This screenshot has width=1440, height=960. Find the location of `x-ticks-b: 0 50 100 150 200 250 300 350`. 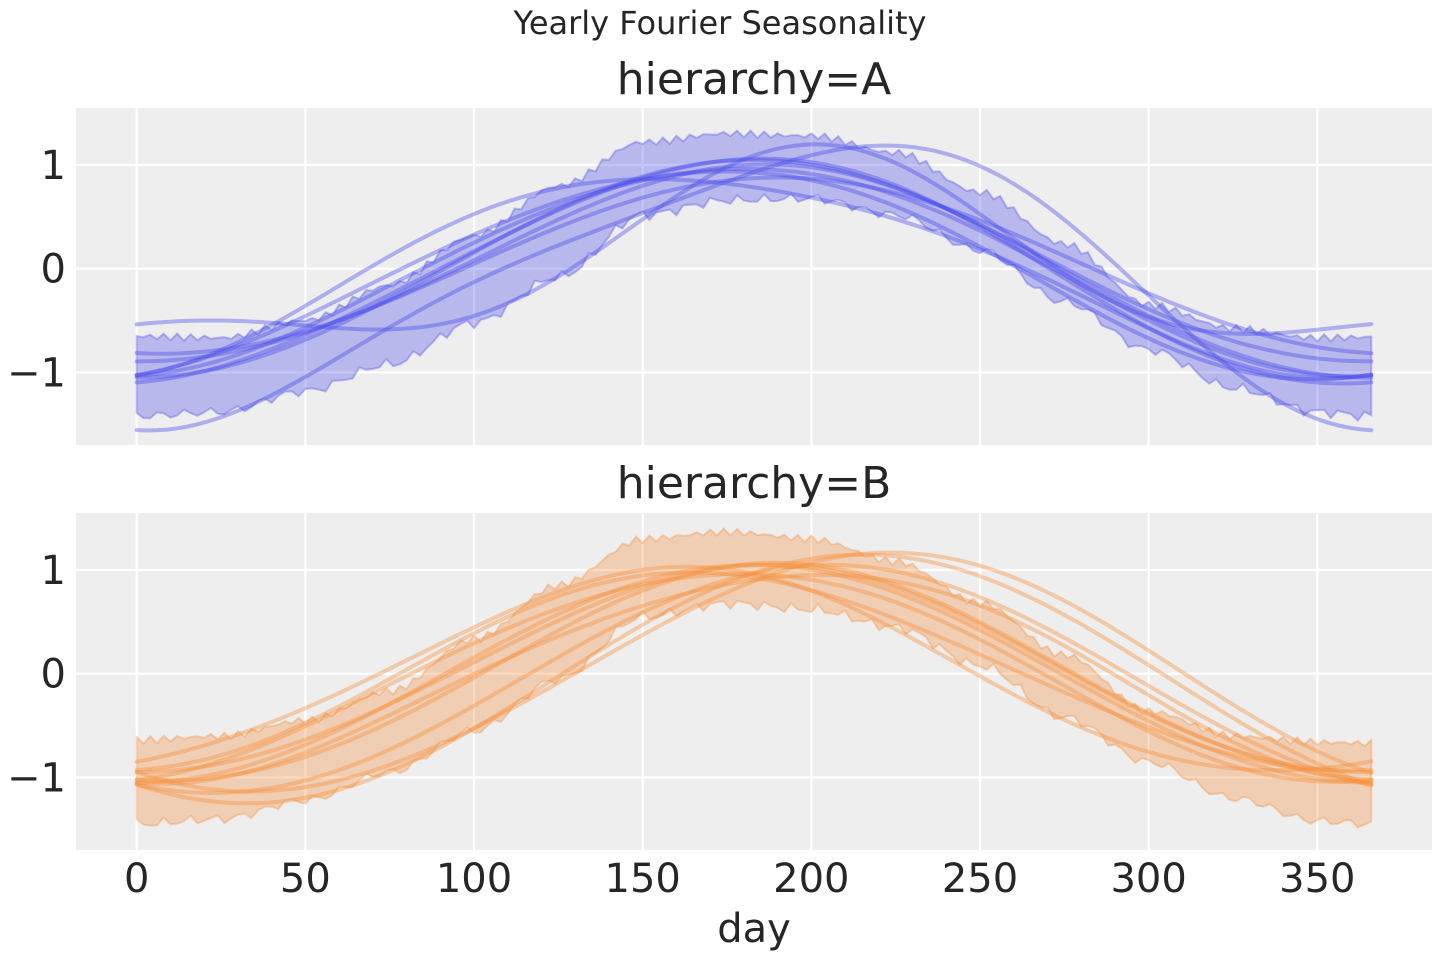

x-ticks-b: 0 50 100 150 200 250 300 350 is located at coordinates (740, 879).